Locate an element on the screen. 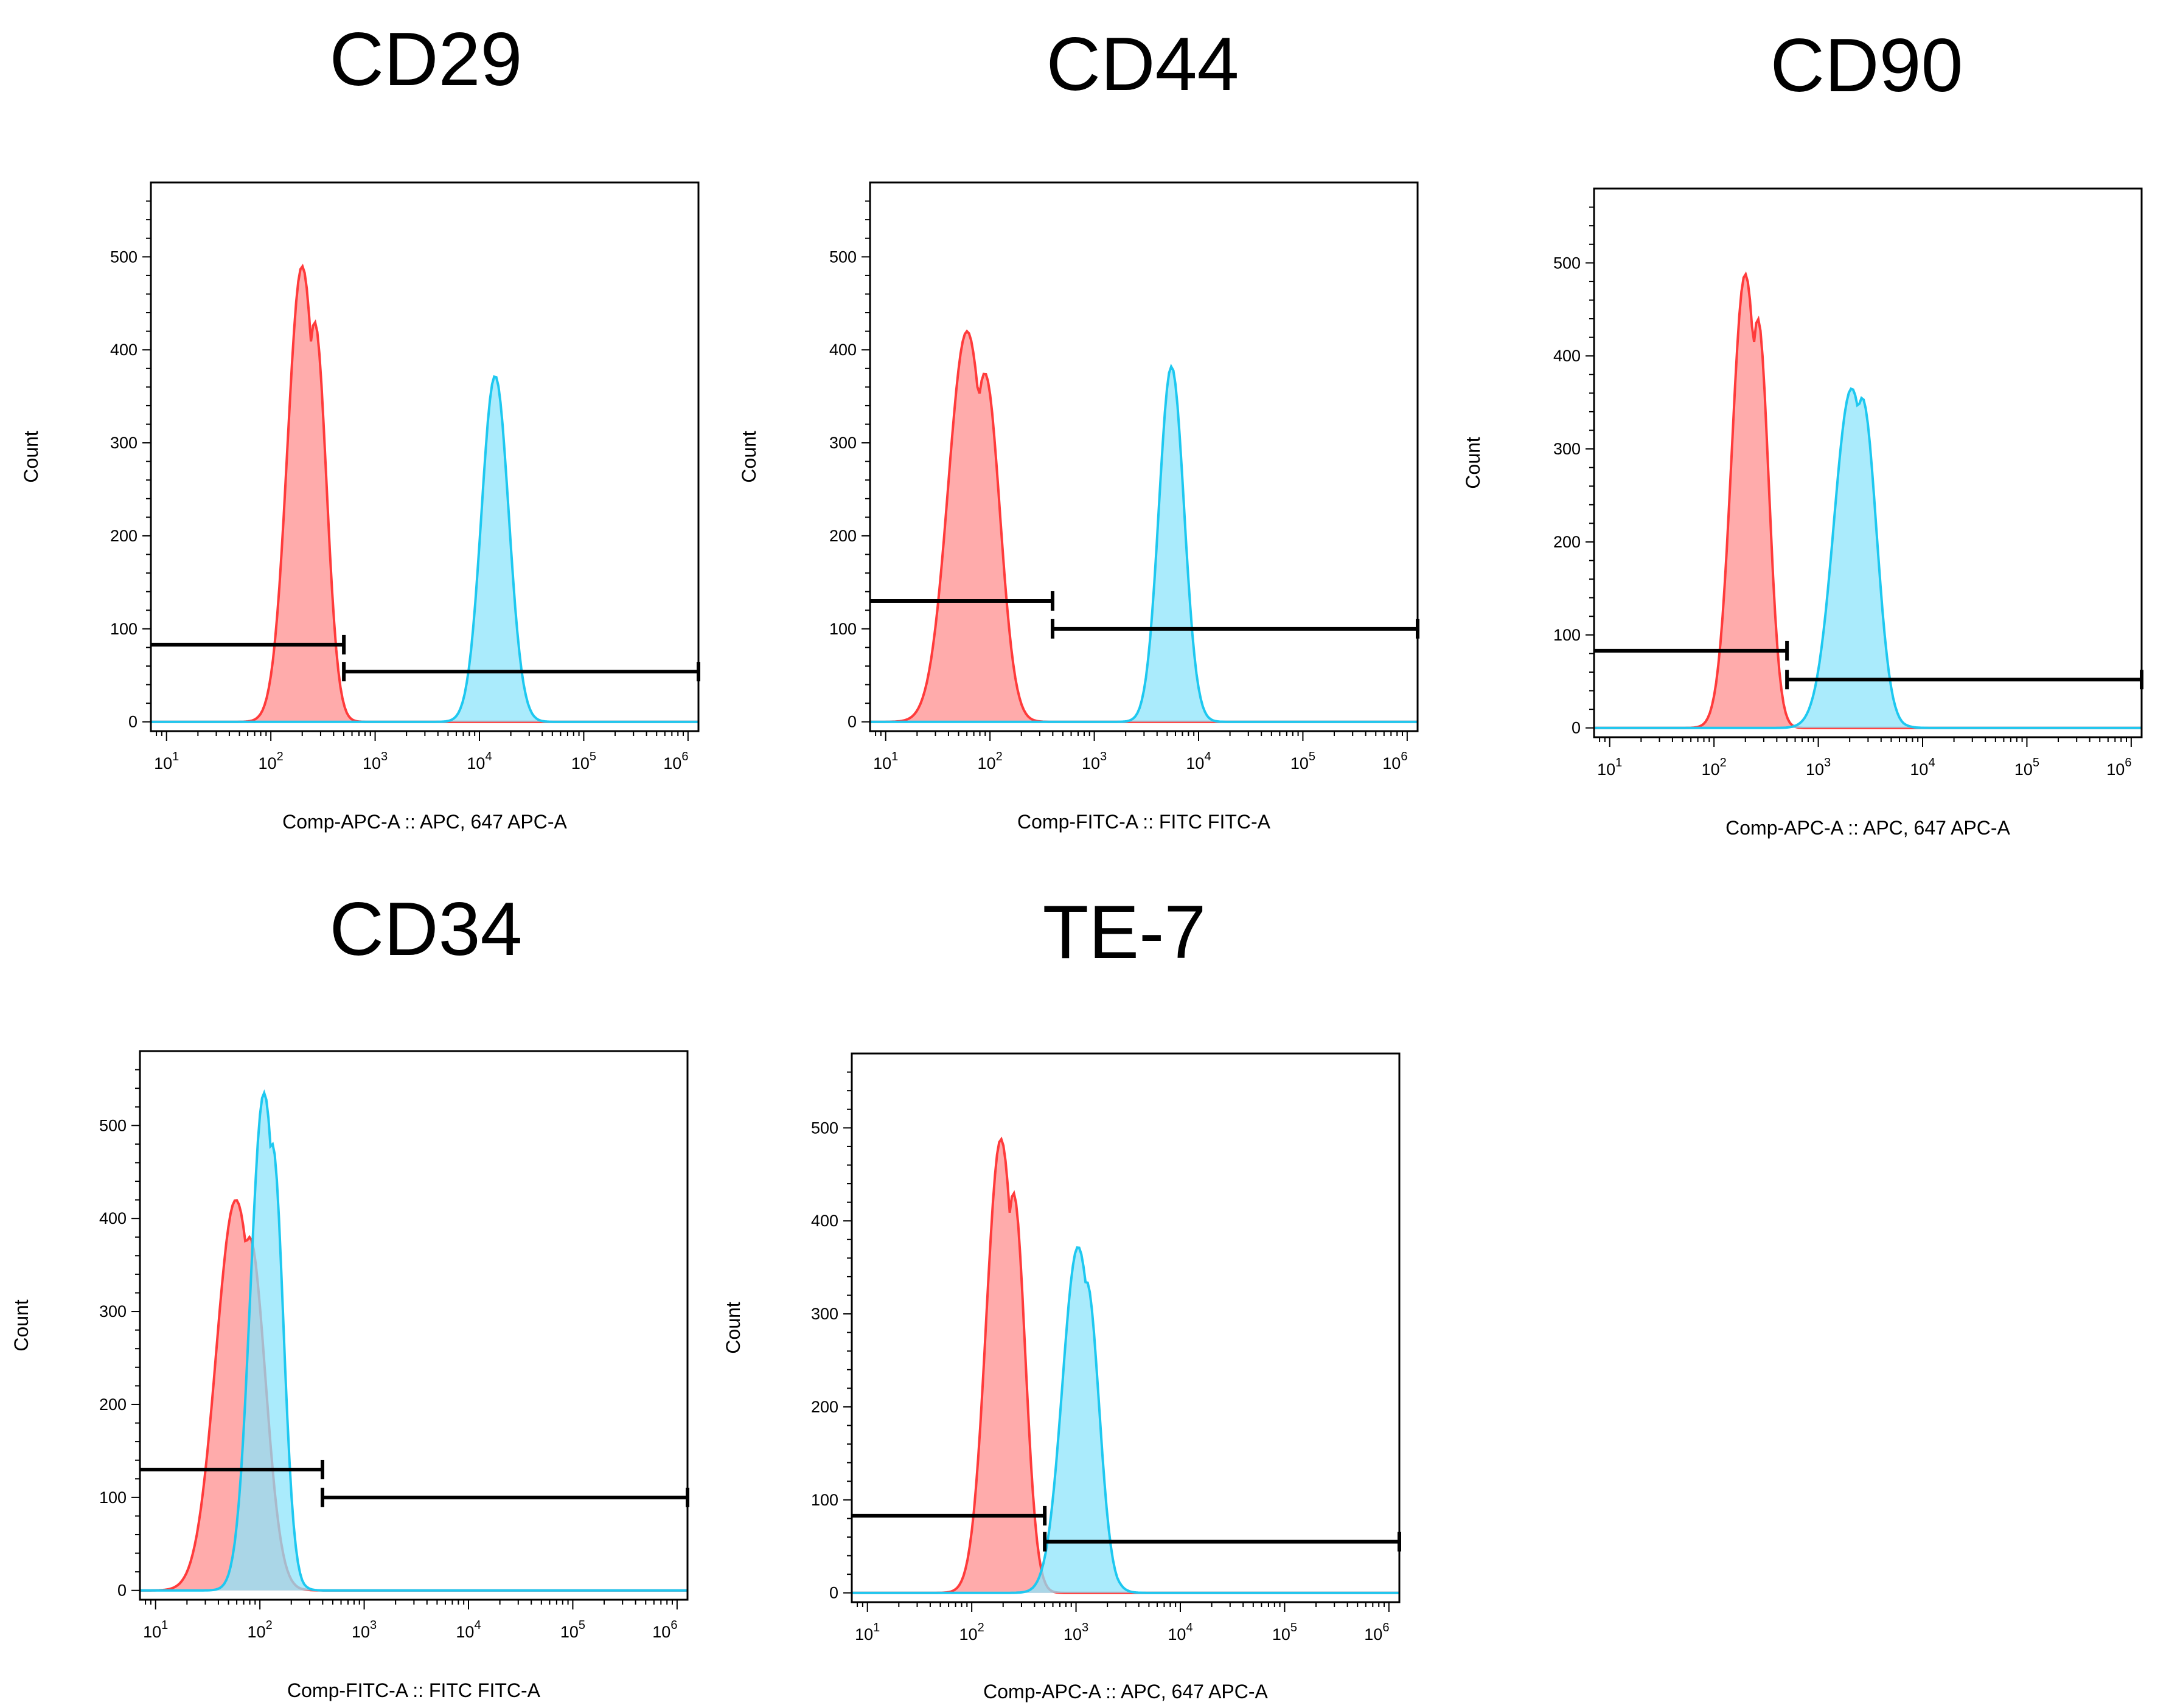  panel-title: TE-7 is located at coordinates (1124, 932).